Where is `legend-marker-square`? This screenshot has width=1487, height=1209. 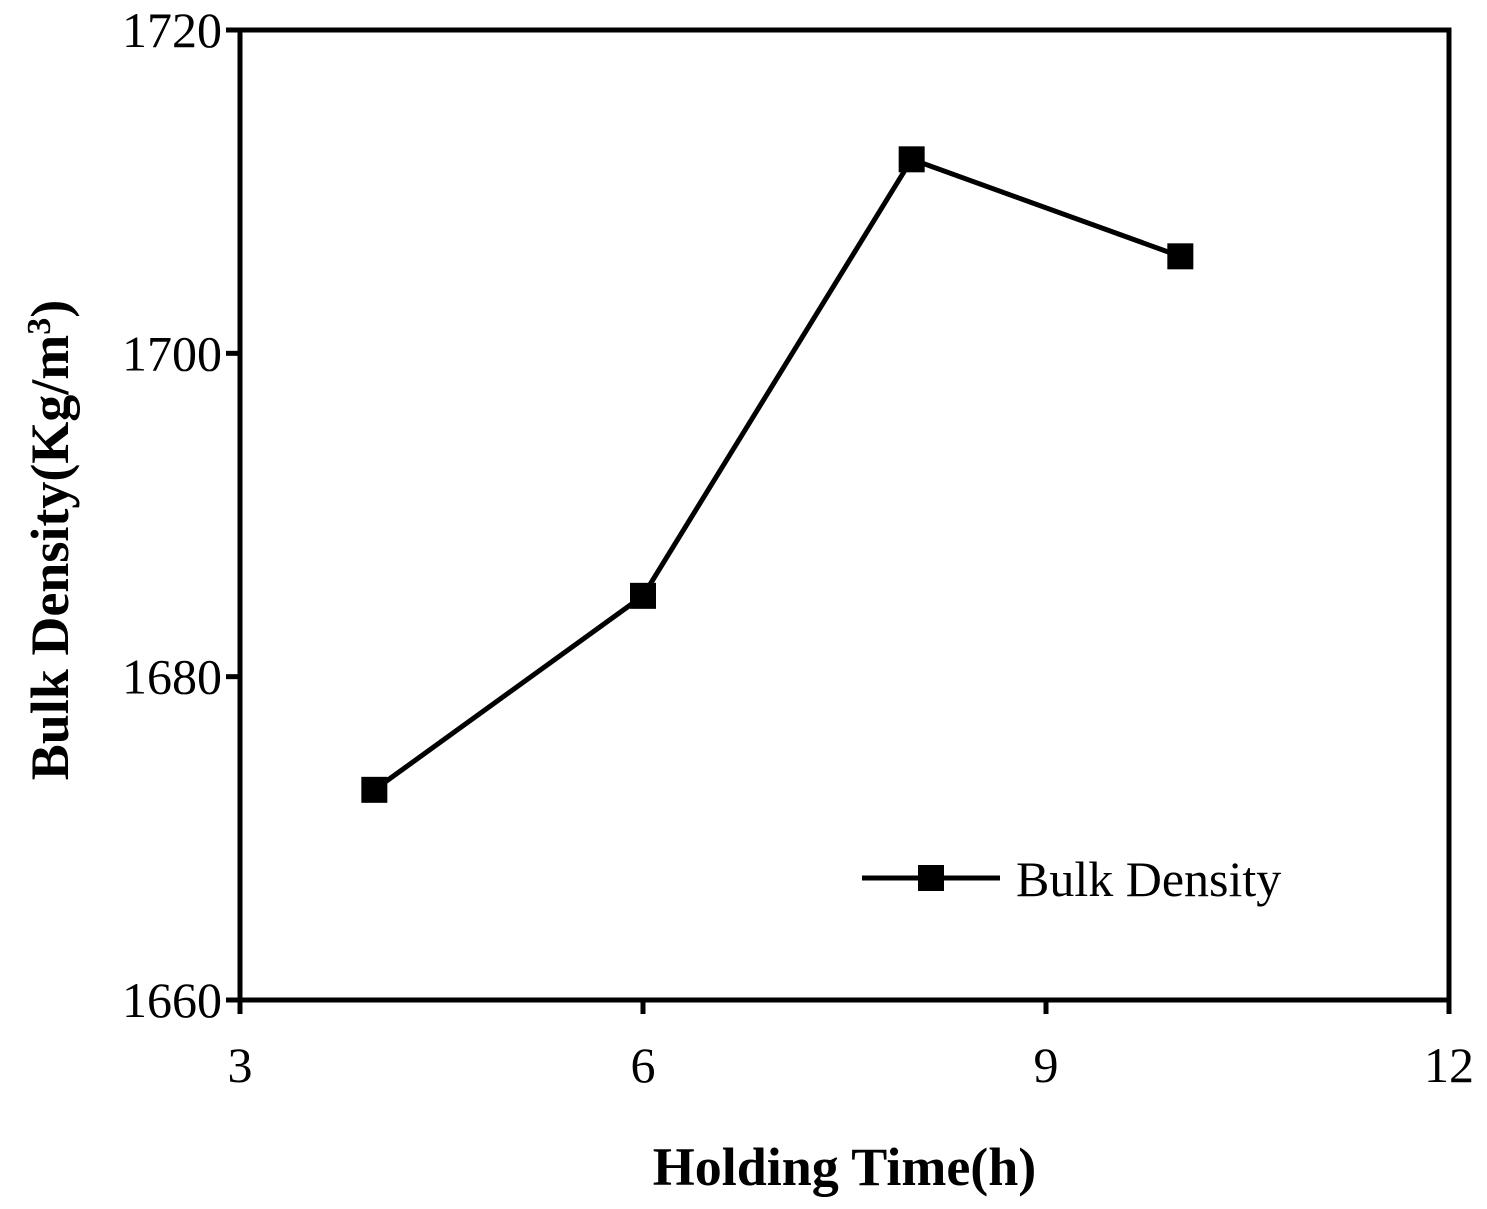 legend-marker-square is located at coordinates (931, 878).